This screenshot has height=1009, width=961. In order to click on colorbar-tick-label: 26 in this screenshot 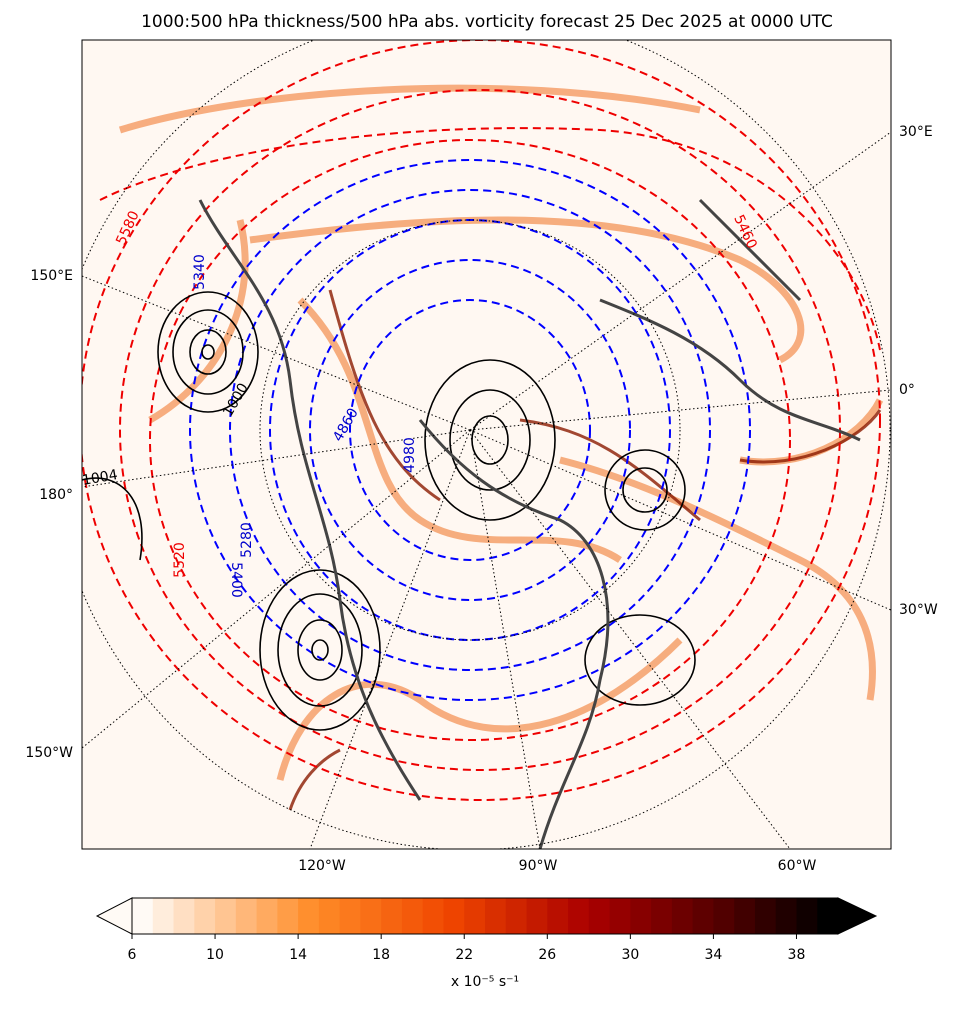, I will do `click(547, 955)`.